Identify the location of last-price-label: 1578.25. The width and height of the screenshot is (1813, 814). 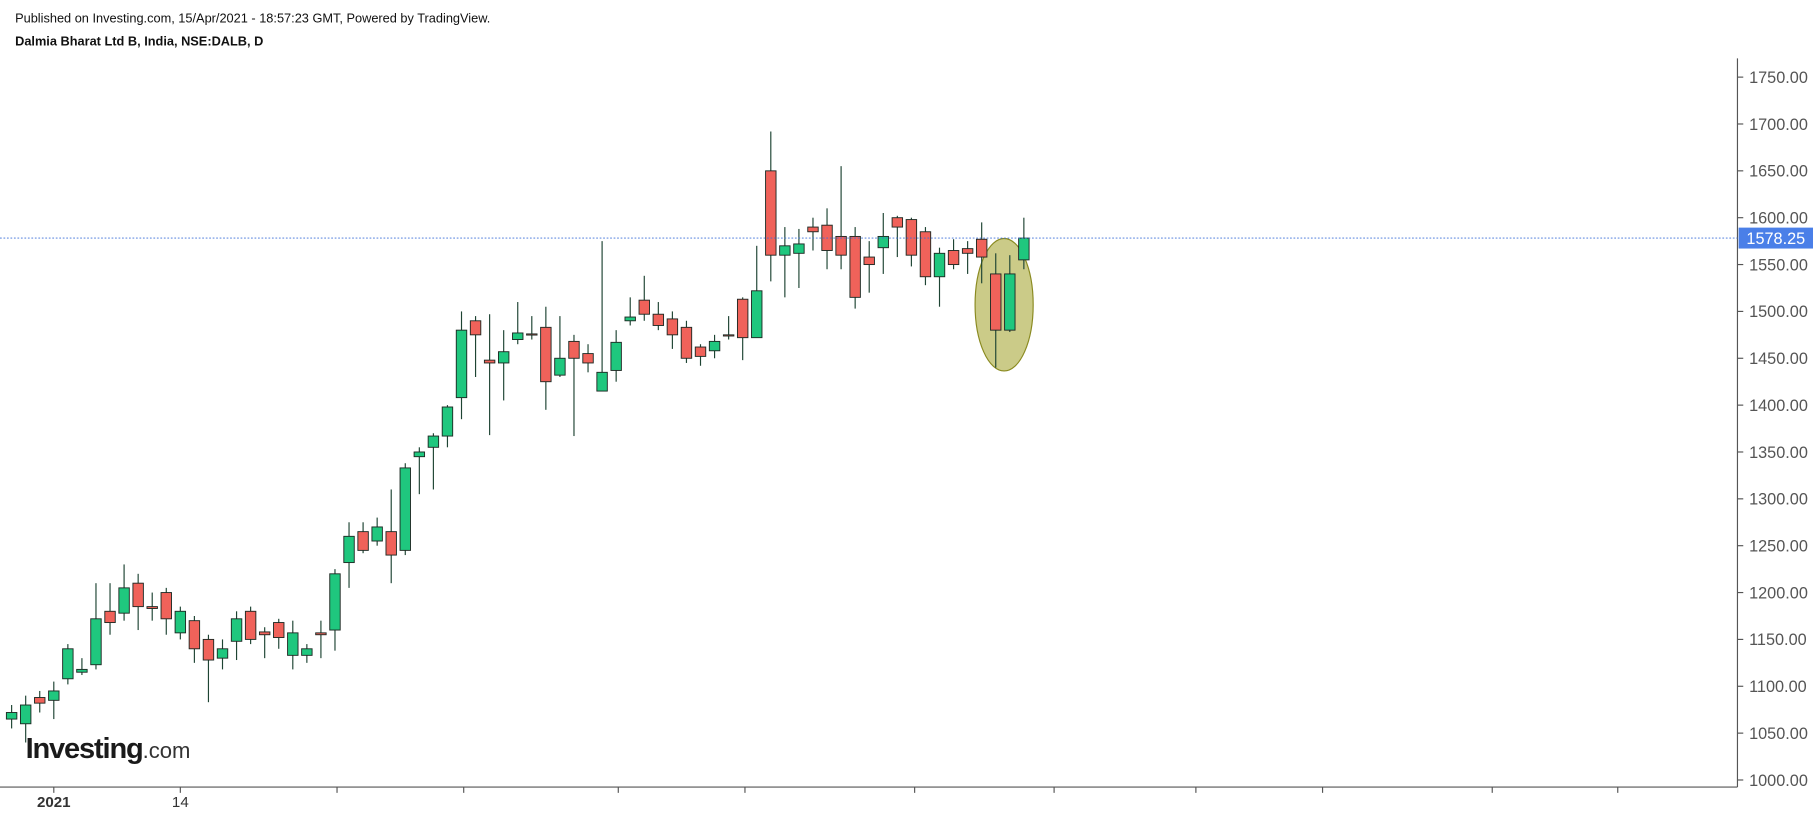
(1775, 239).